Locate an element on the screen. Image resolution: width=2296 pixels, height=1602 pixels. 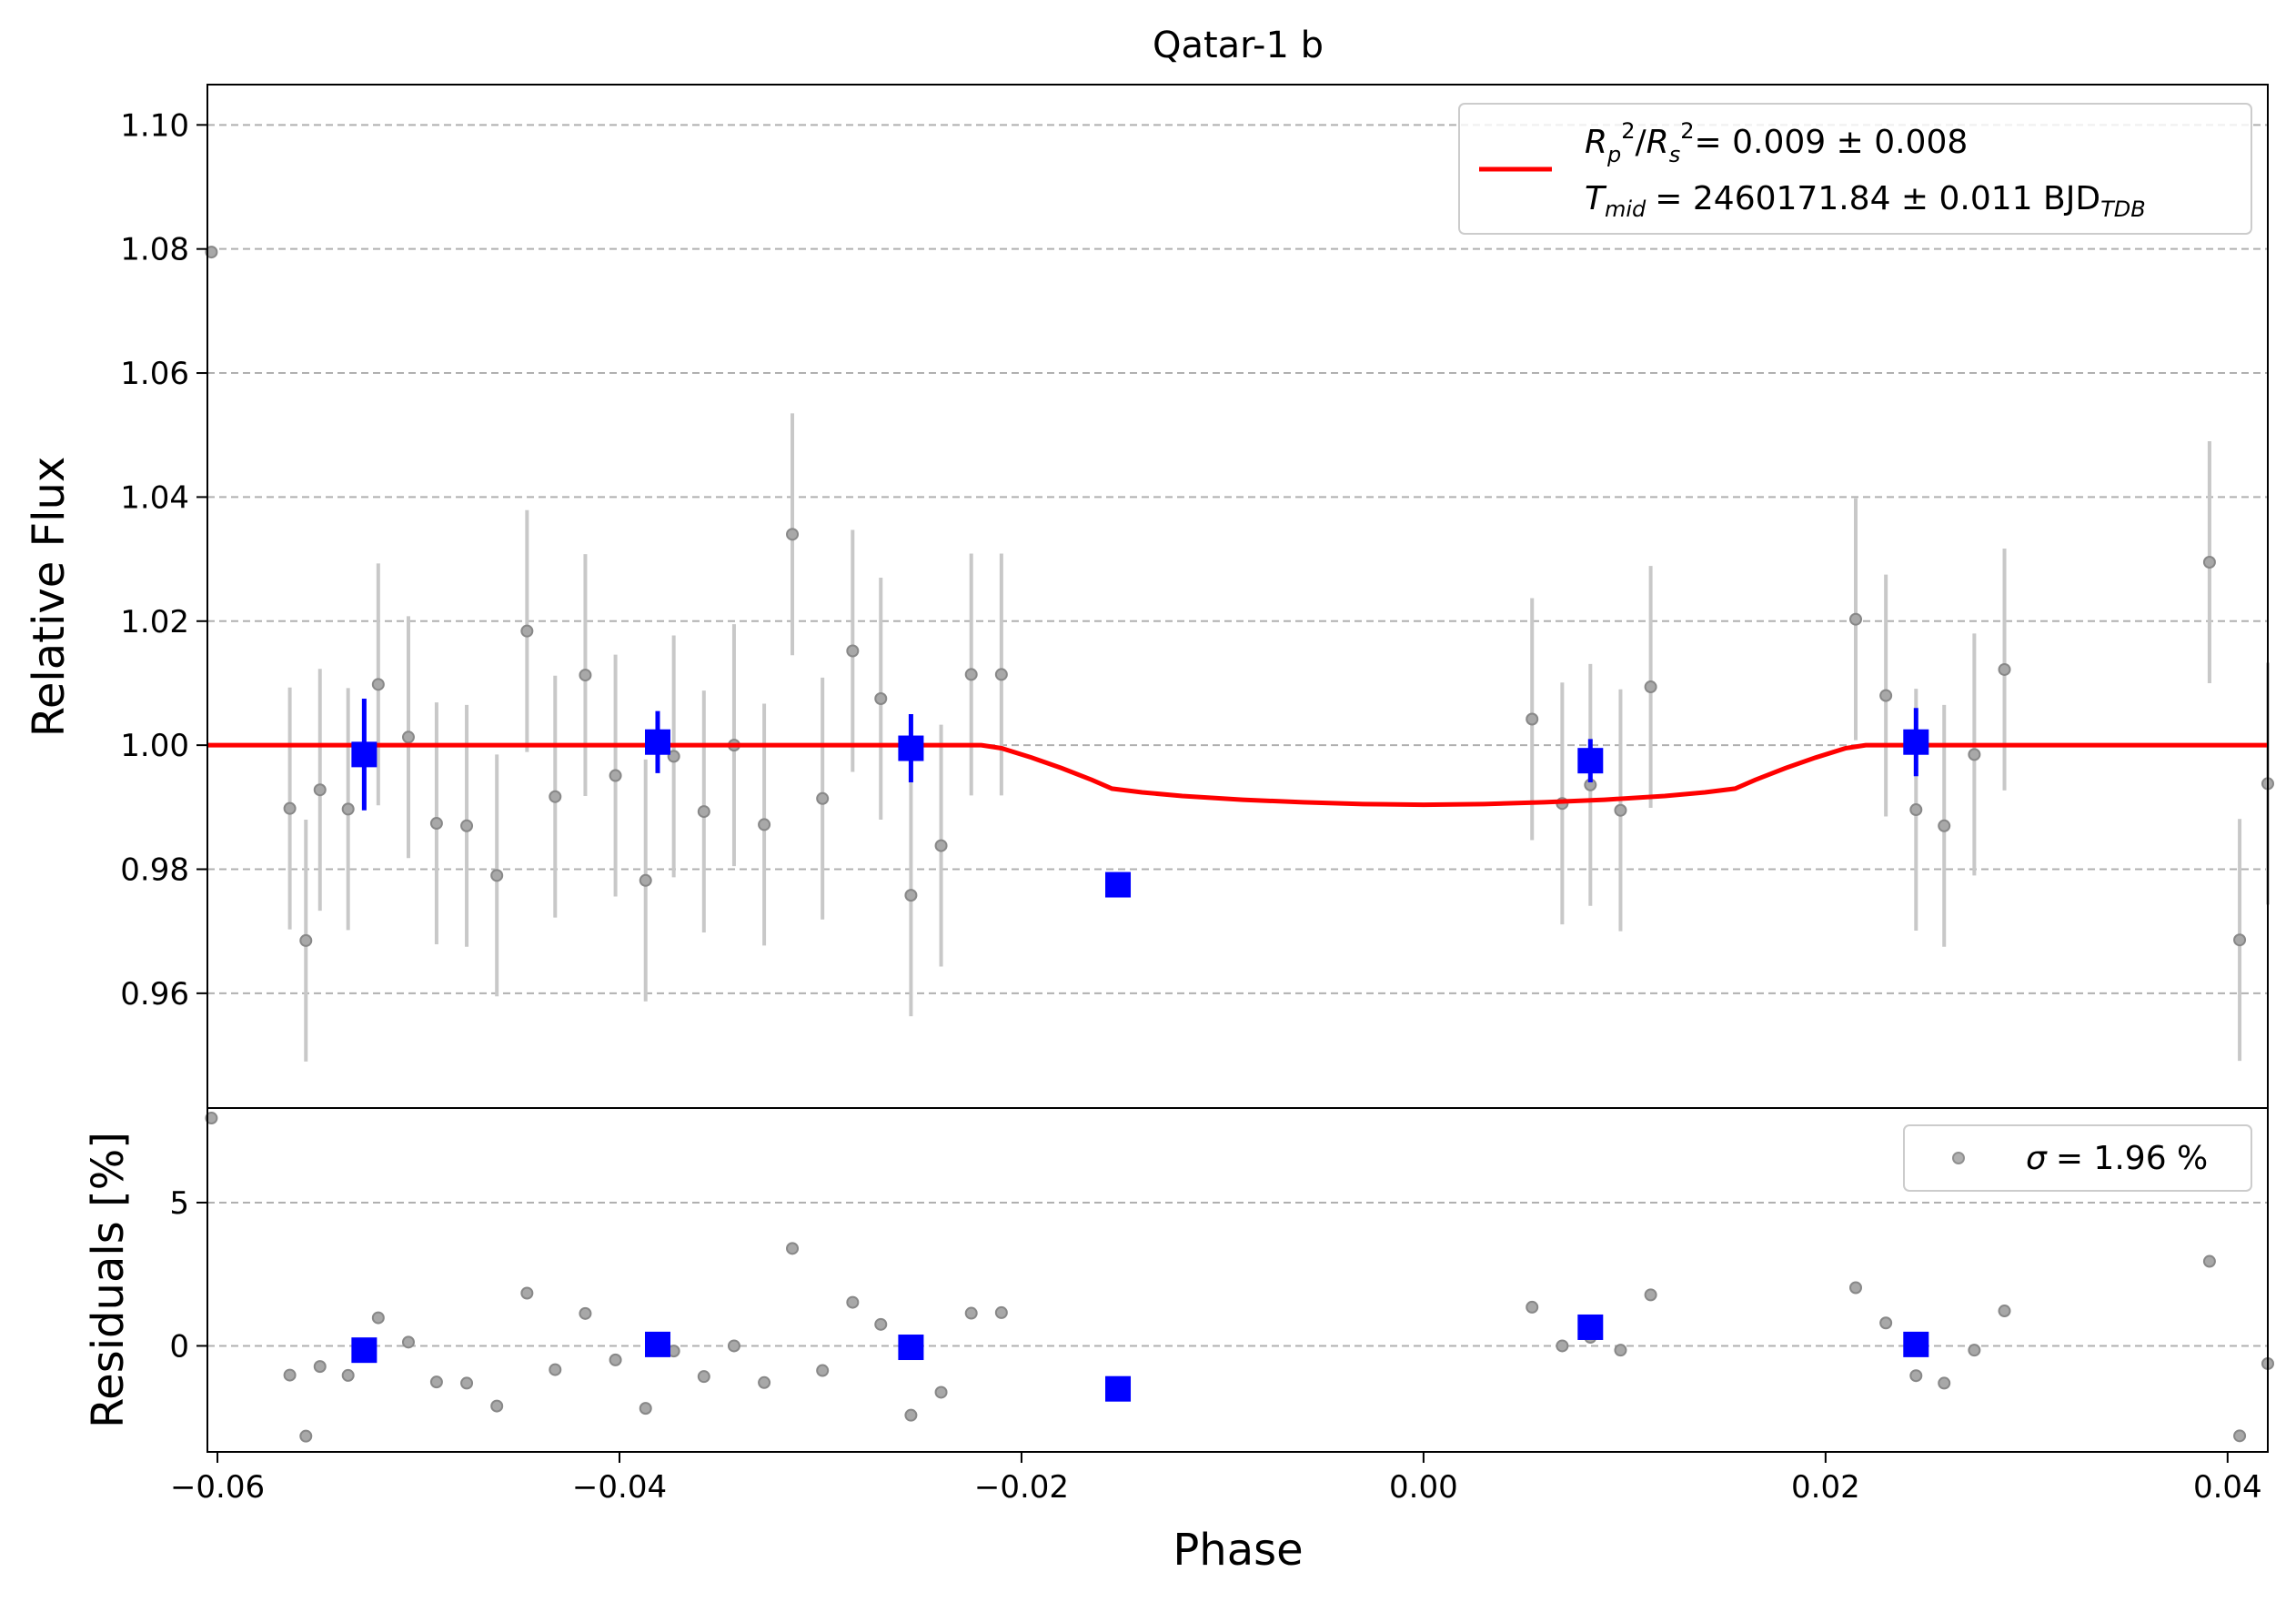
x-tick-label: −0.02 is located at coordinates (1021, 1487).